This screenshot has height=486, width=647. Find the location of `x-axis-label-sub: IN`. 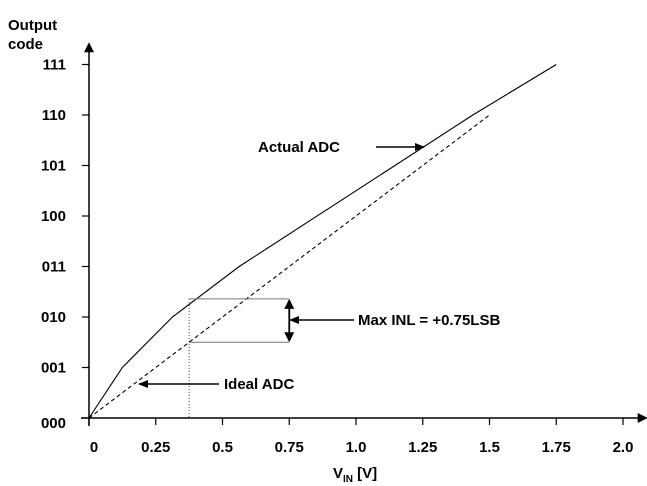

x-axis-label-sub: IN is located at coordinates (348, 479).